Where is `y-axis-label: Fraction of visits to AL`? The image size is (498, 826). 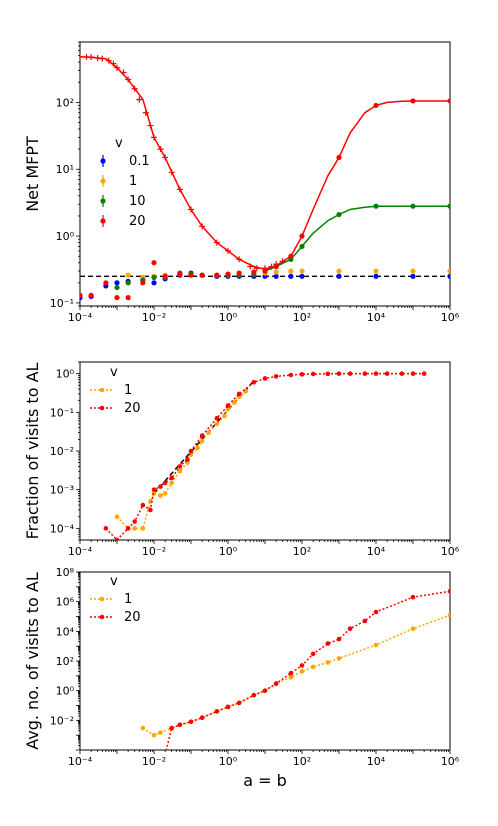 y-axis-label: Fraction of visits to AL is located at coordinates (32, 450).